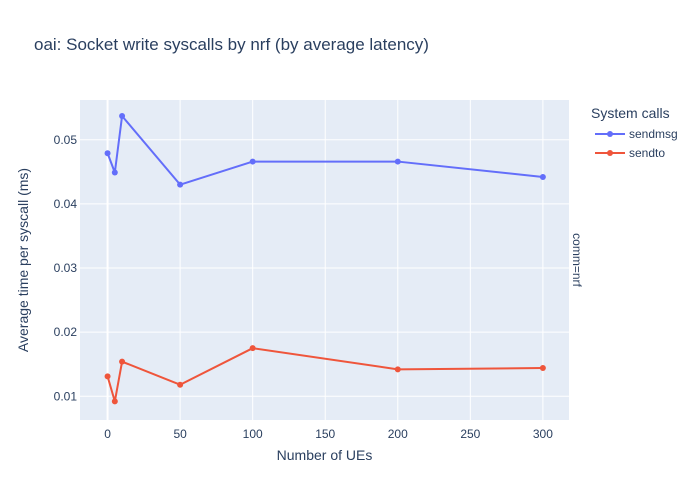  Describe the element at coordinates (630, 113) in the screenshot. I see `legend-title: System calls` at that location.